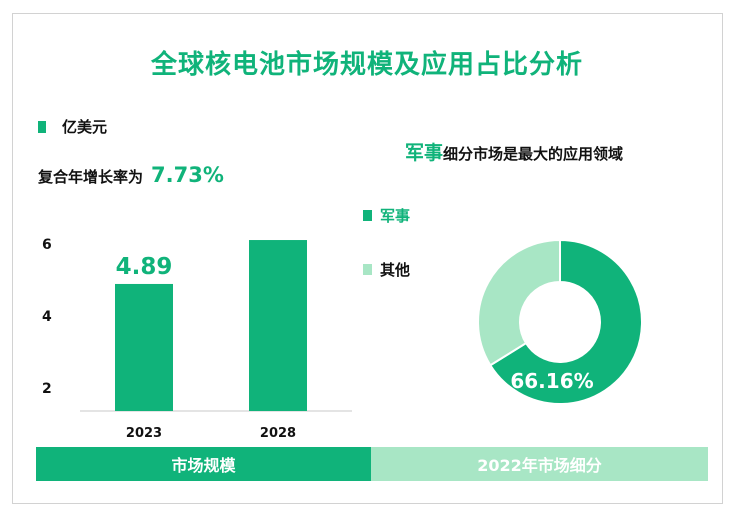  Describe the element at coordinates (187, 175) in the screenshot. I see `cagr-value: 7.73%` at that location.